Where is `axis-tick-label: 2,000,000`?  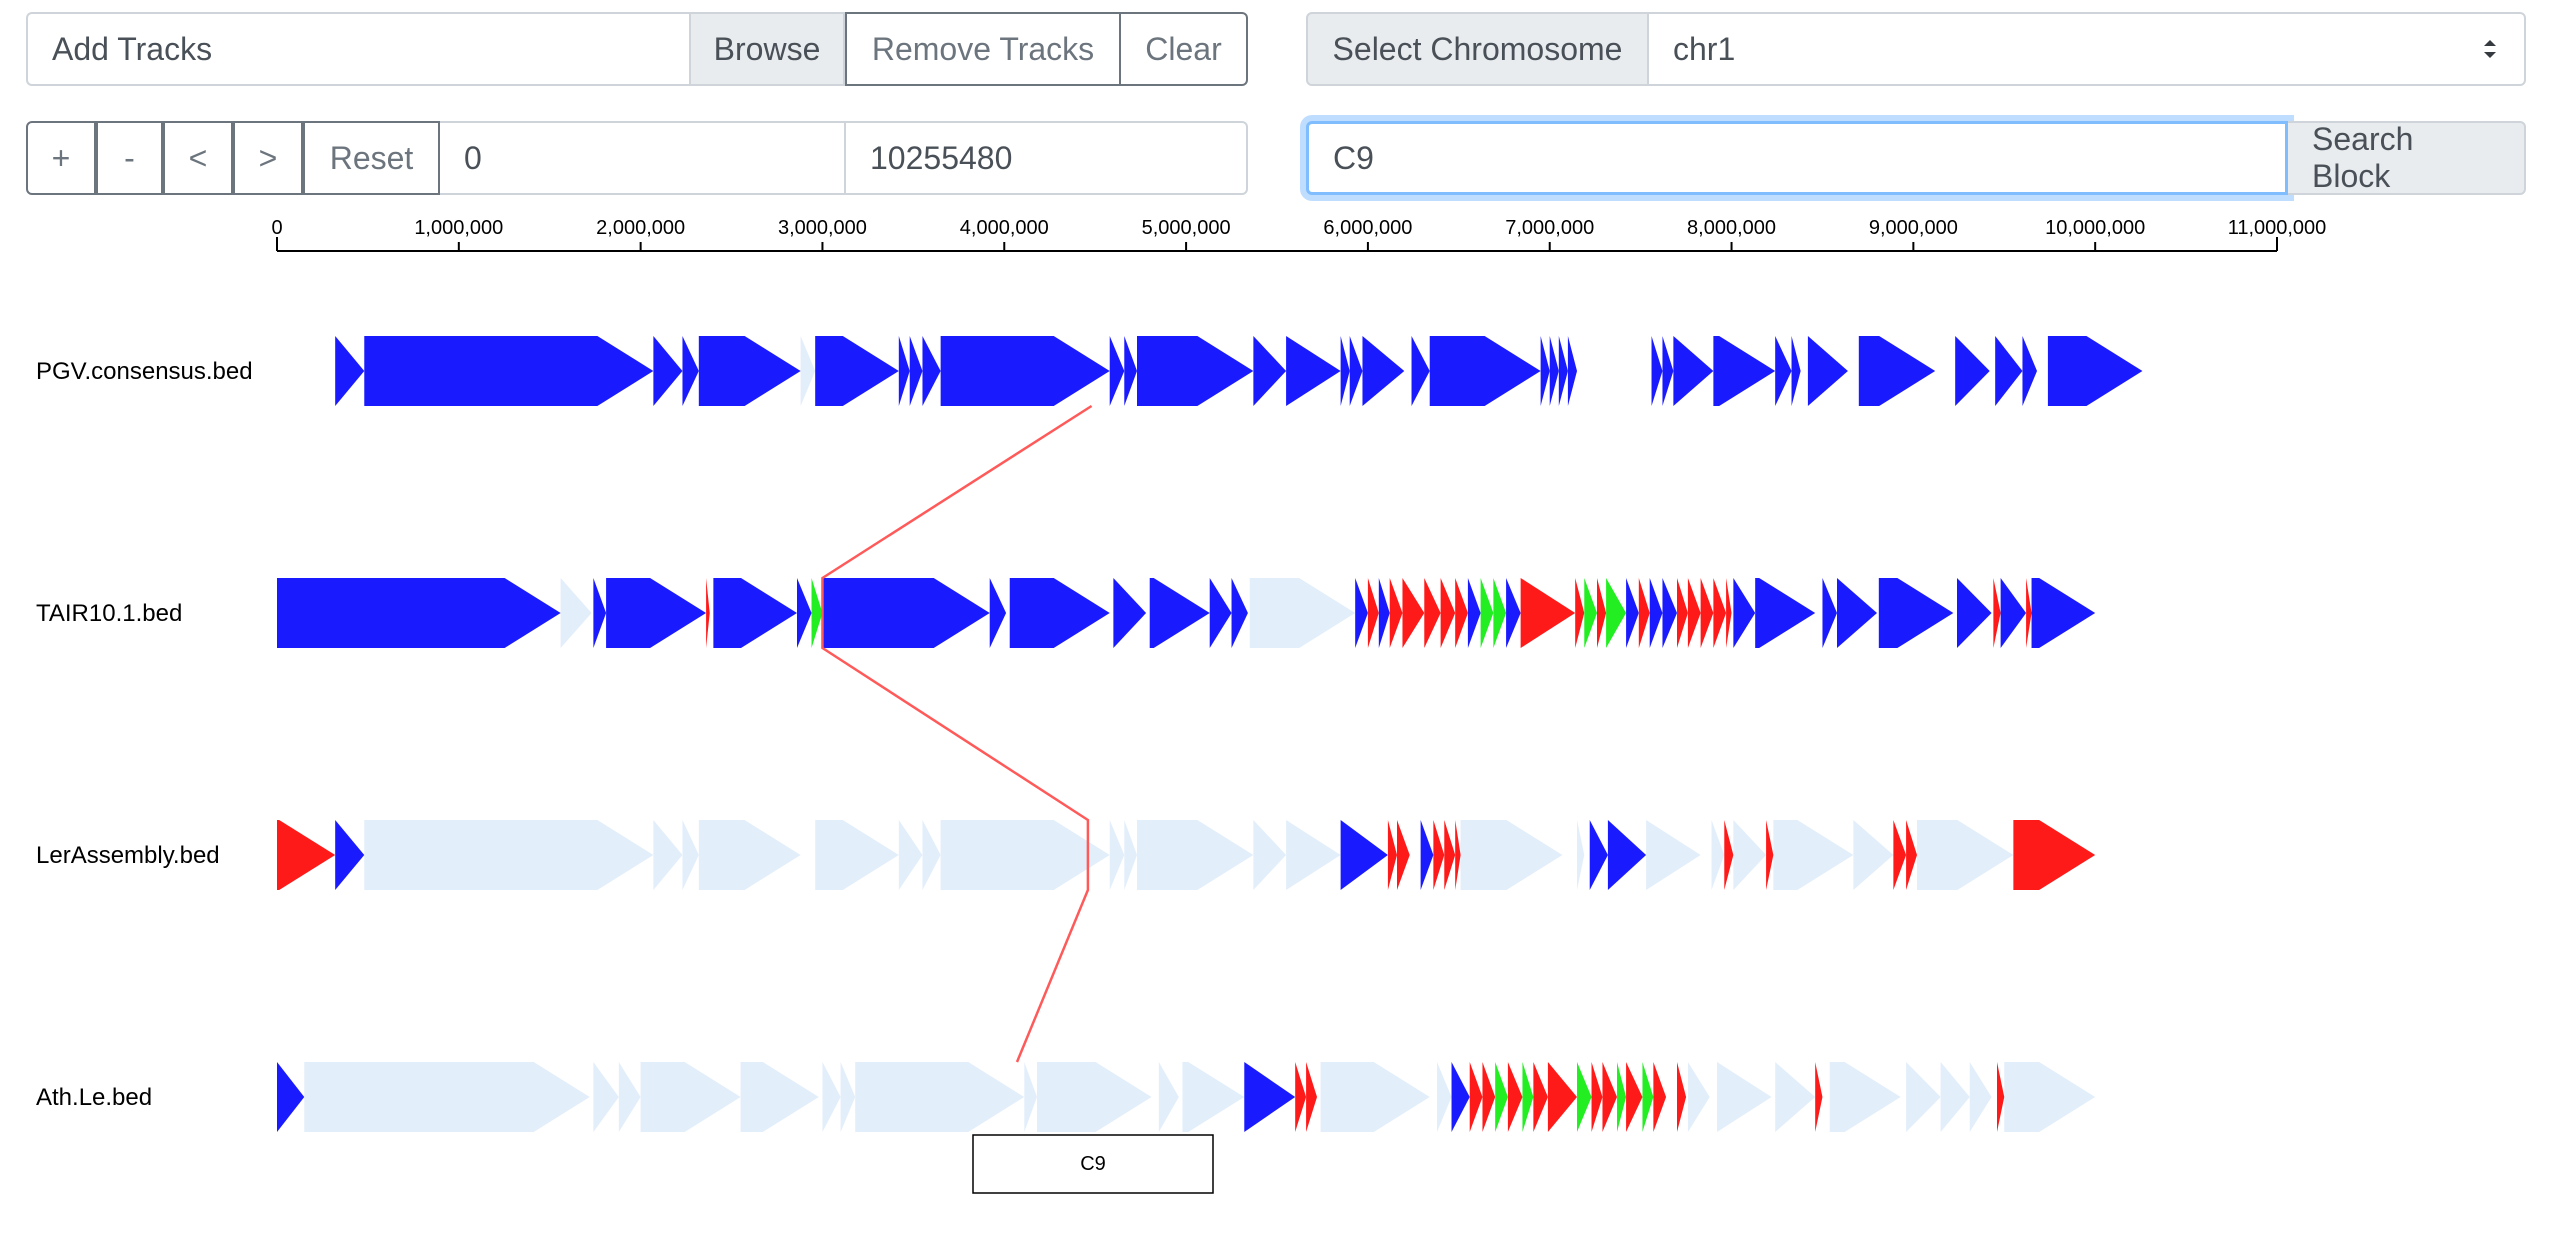 axis-tick-label: 2,000,000 is located at coordinates (640, 228).